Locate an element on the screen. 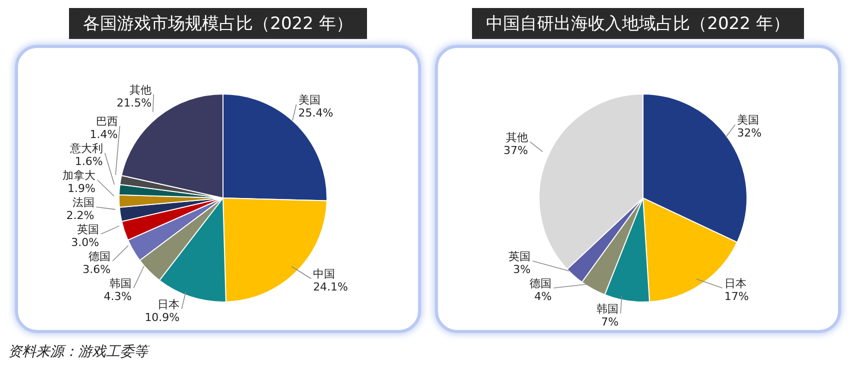 The width and height of the screenshot is (856, 373). data-label: 7% is located at coordinates (610, 321).